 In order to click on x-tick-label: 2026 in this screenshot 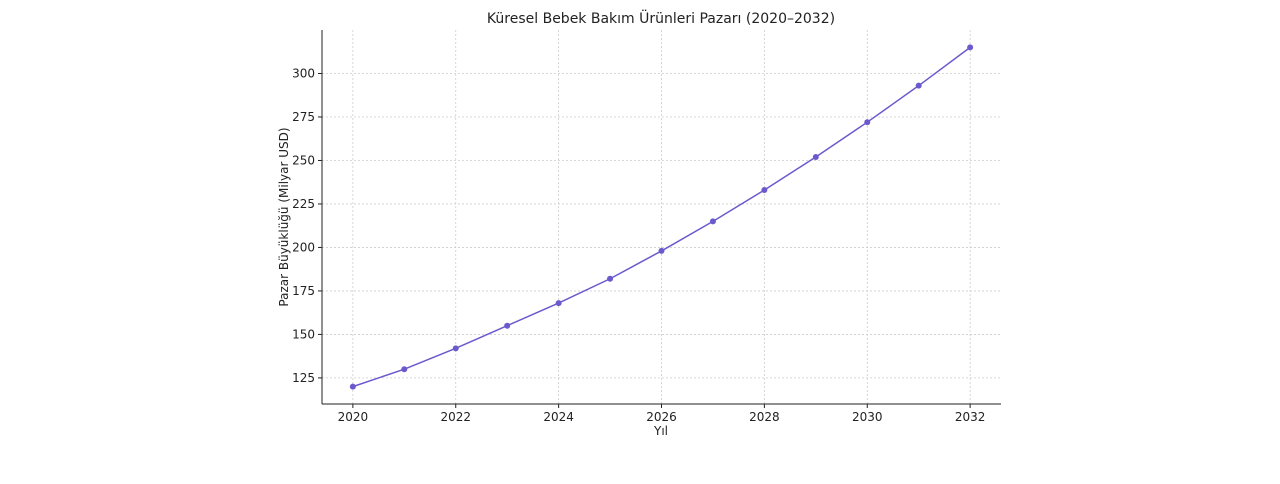, I will do `click(661, 417)`.